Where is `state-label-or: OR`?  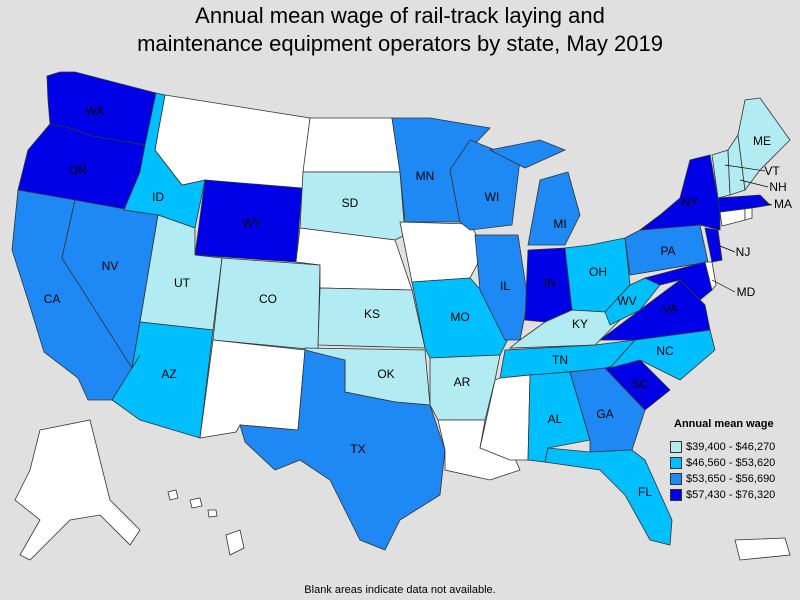
state-label-or: OR is located at coordinates (78, 170).